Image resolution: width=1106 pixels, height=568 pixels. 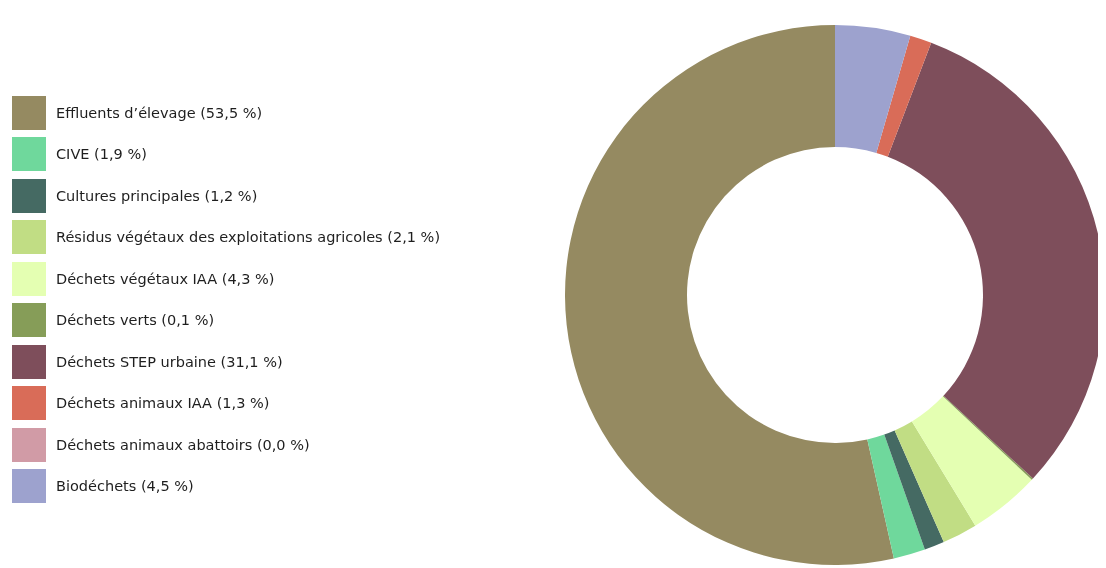 What do you see at coordinates (159, 112) in the screenshot?
I see `legend-label: Effluents d’élevage (53,5 %)` at bounding box center [159, 112].